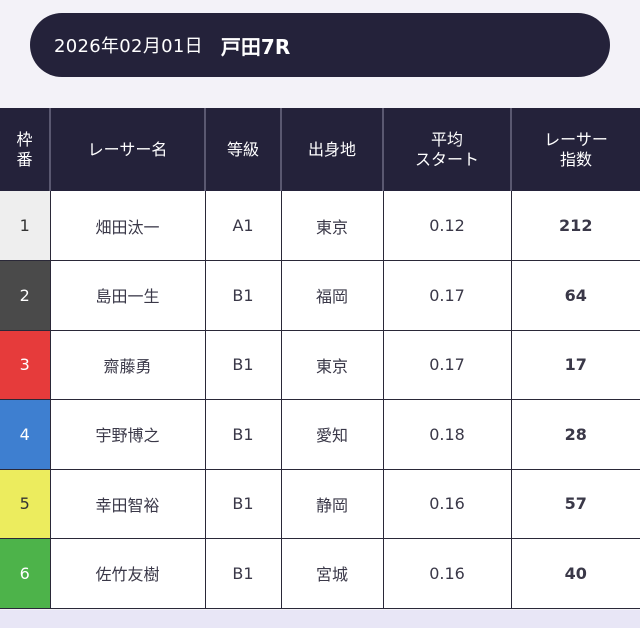  What do you see at coordinates (575, 573) in the screenshot?
I see `racer-score: 40` at bounding box center [575, 573].